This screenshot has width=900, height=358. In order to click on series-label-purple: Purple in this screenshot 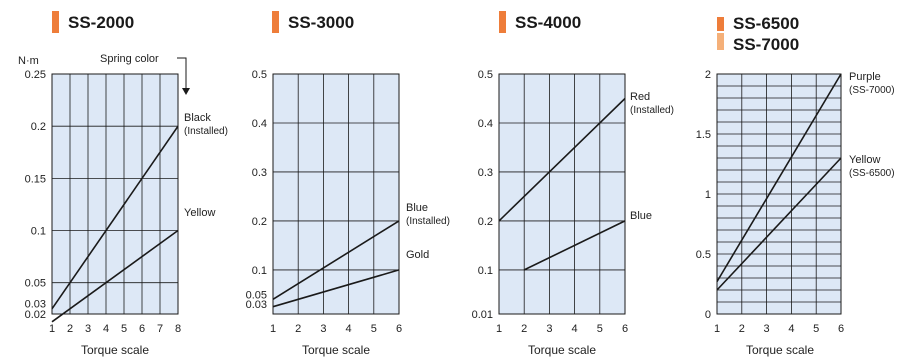, I will do `click(865, 77)`.